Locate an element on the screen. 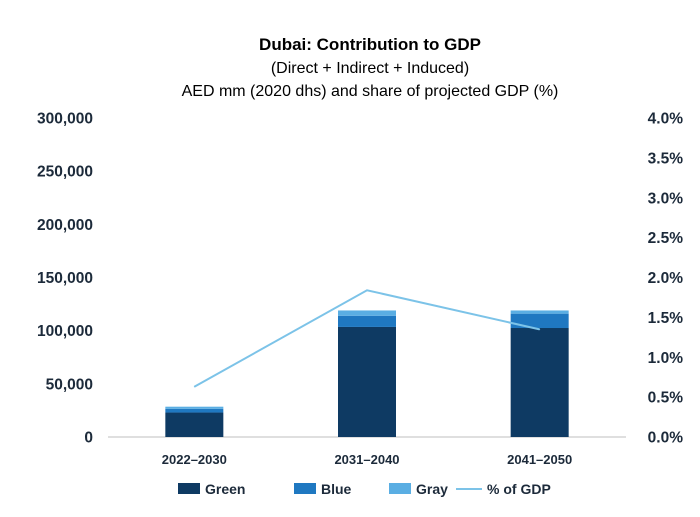 This screenshot has width=700, height=517. right-axis-tick-label: 1.0% is located at coordinates (666, 358).